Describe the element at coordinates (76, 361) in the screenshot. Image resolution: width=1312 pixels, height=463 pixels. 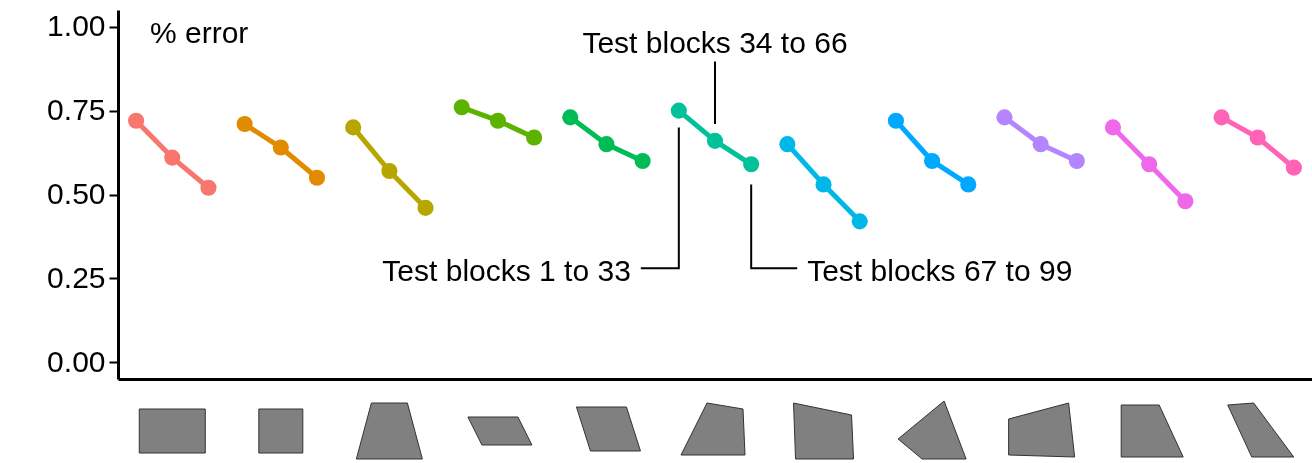
I see `y-tick-label: 0.00` at that location.